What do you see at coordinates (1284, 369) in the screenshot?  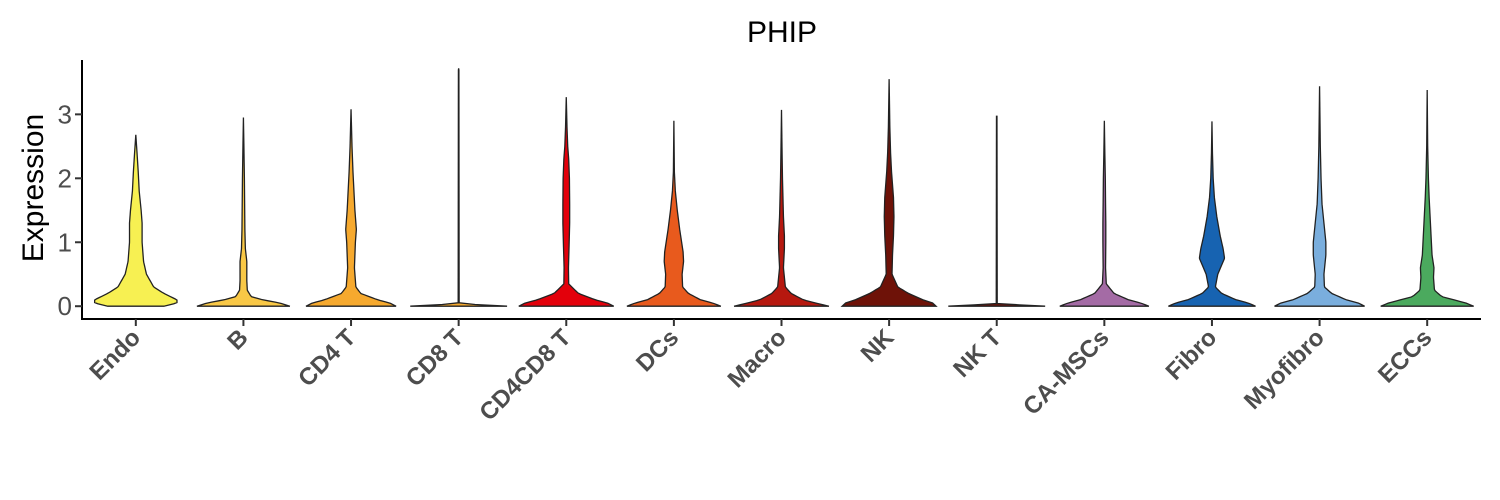 I see `x-tick-label: Myofibro` at bounding box center [1284, 369].